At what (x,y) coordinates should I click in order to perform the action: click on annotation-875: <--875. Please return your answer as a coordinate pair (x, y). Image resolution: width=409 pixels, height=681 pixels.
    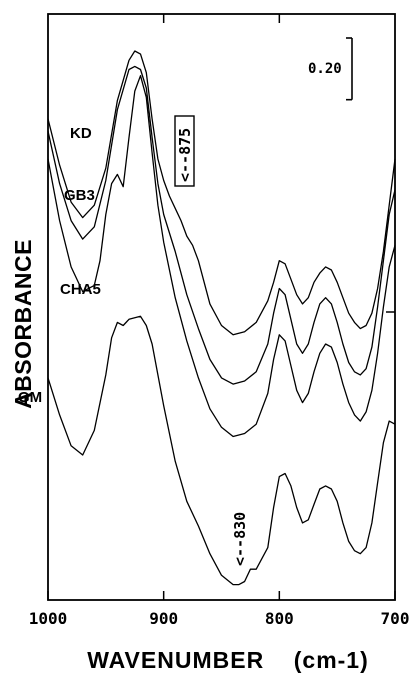
    Looking at the image, I should click on (184, 151).